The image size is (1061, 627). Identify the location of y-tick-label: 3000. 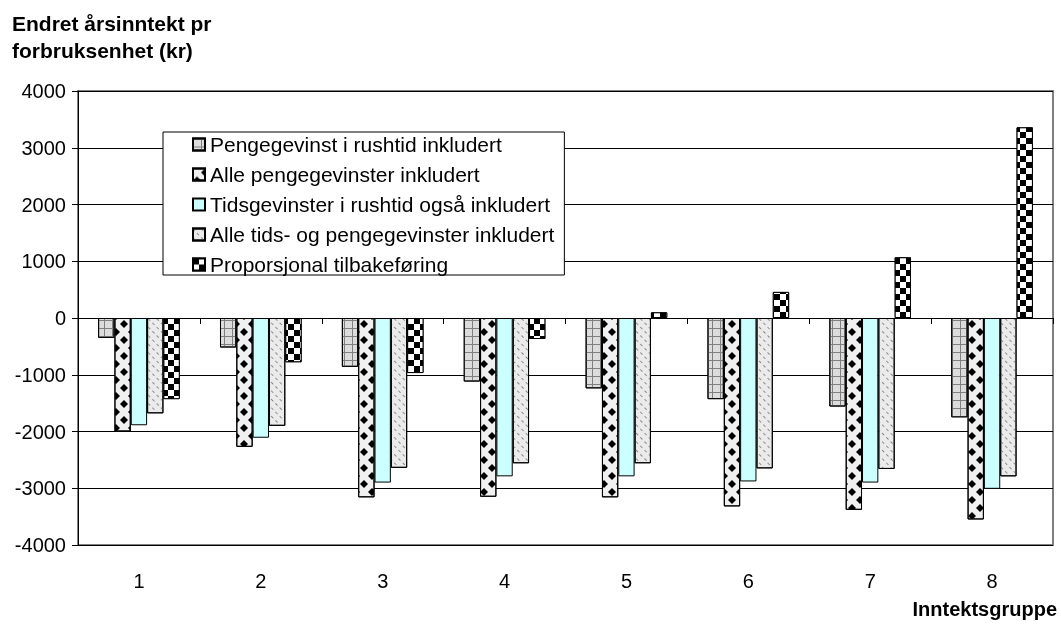
(43, 147).